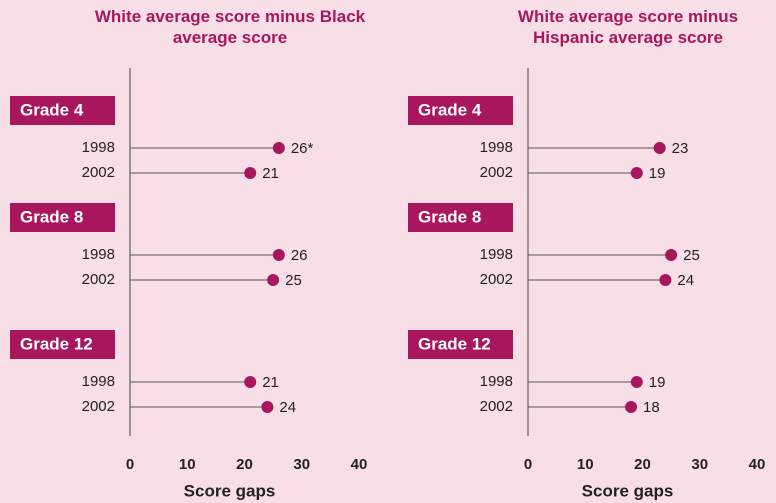 The height and width of the screenshot is (503, 776). Describe the element at coordinates (302, 148) in the screenshot. I see `value-label: 26*` at that location.